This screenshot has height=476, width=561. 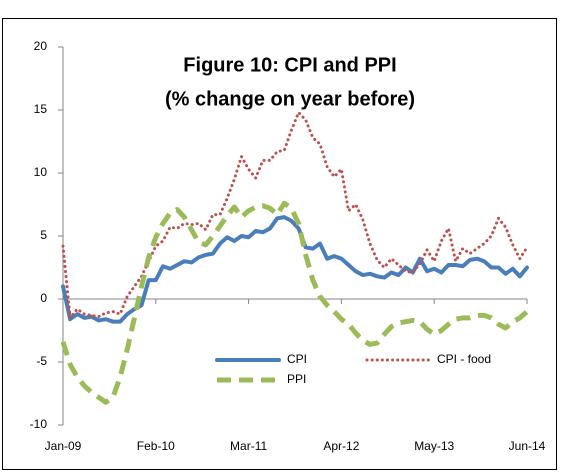 I want to click on chart-subtitle: (% change on year before), so click(x=290, y=99).